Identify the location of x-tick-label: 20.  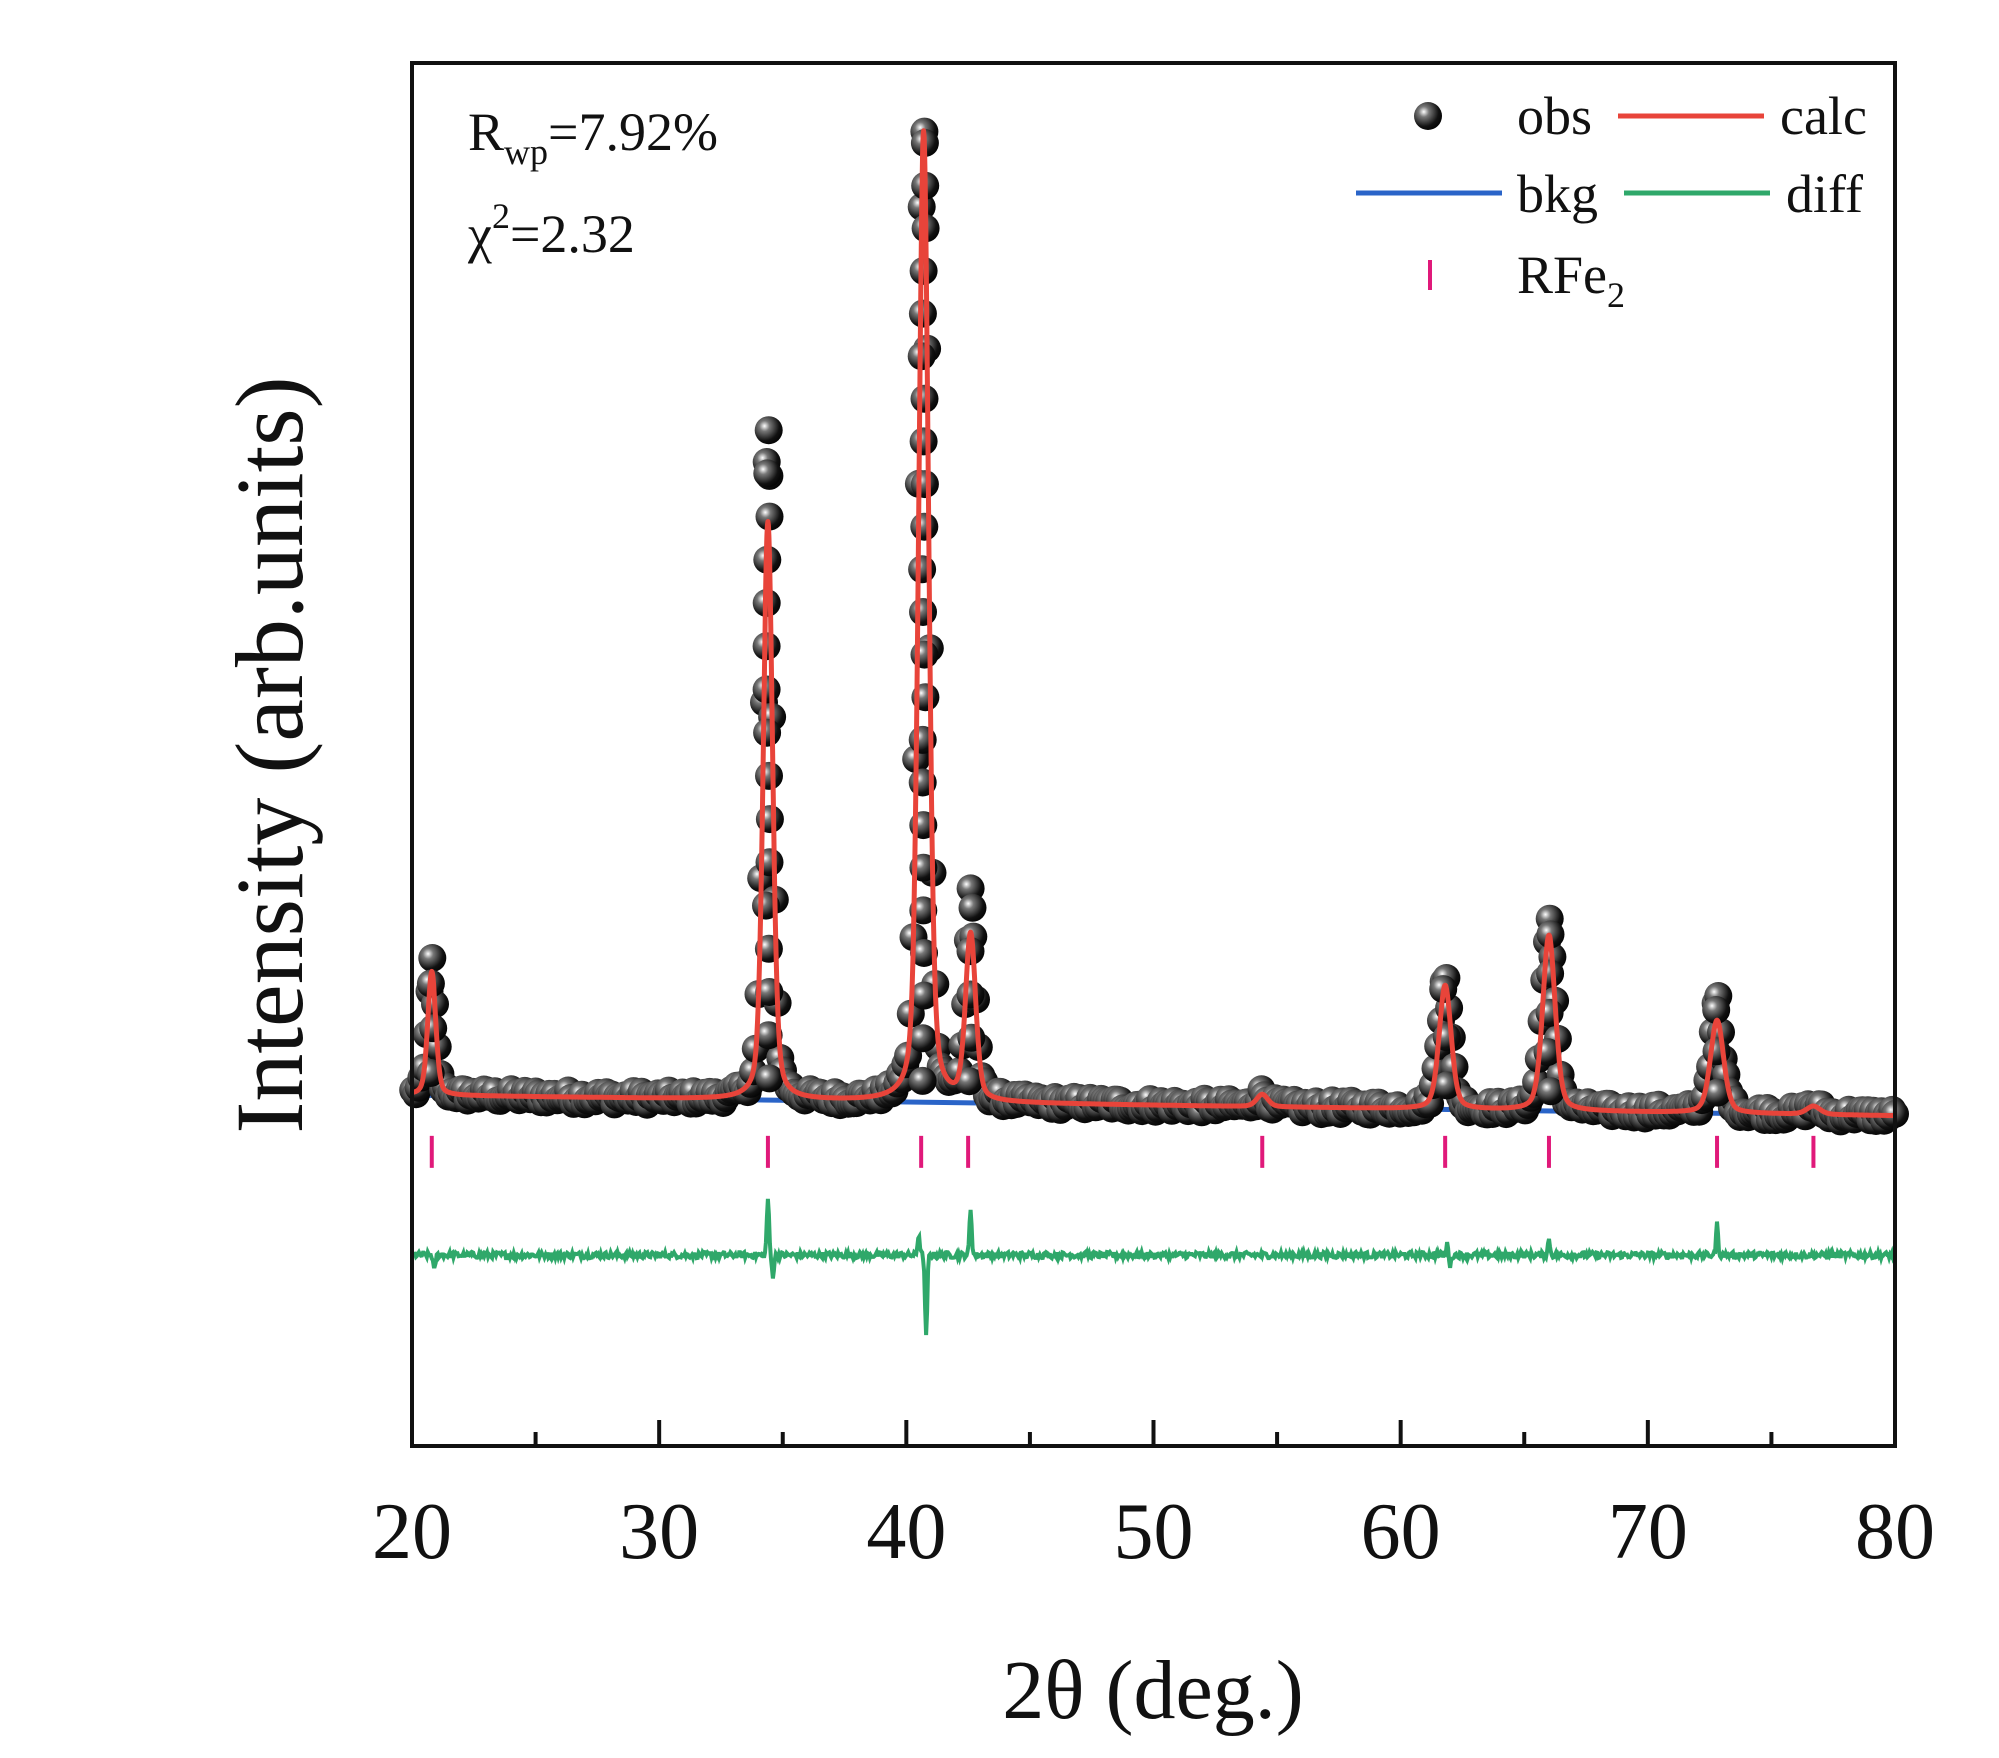
(412, 1532).